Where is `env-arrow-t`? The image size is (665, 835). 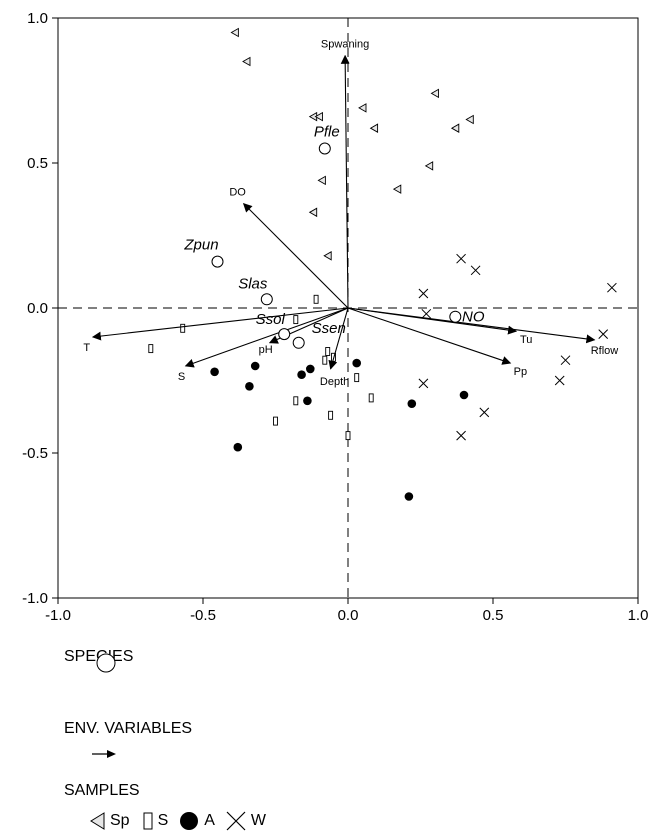 env-arrow-t is located at coordinates (220, 324).